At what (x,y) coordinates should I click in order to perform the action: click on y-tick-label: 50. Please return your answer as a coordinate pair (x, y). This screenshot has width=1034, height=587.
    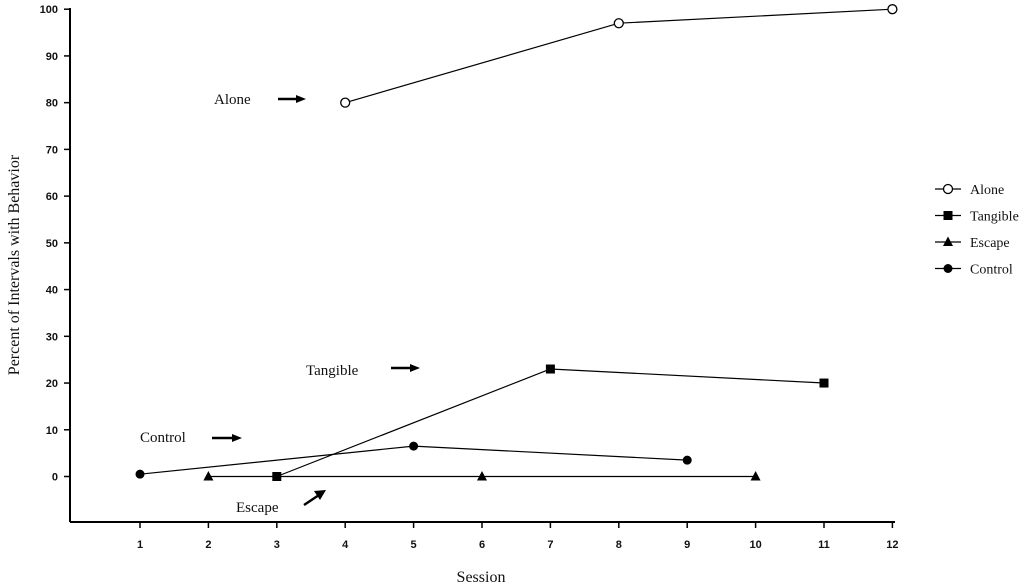
    Looking at the image, I should click on (52, 244).